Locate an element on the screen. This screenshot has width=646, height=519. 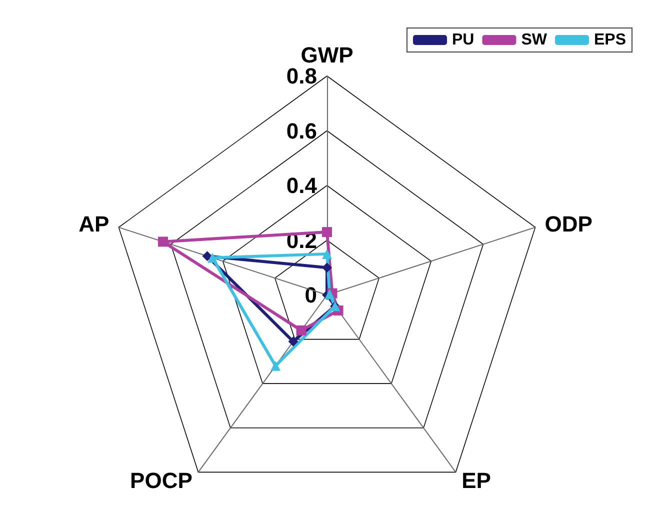
spoke-label: POCP is located at coordinates (161, 480).